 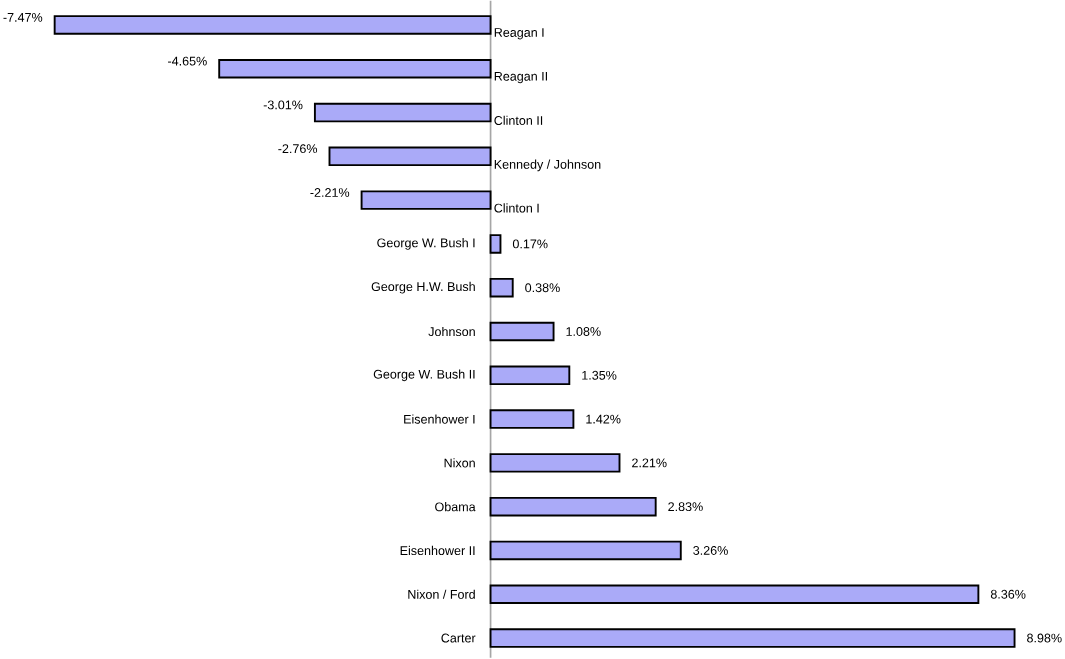 I want to click on data-label: 0.38%, so click(x=542, y=288).